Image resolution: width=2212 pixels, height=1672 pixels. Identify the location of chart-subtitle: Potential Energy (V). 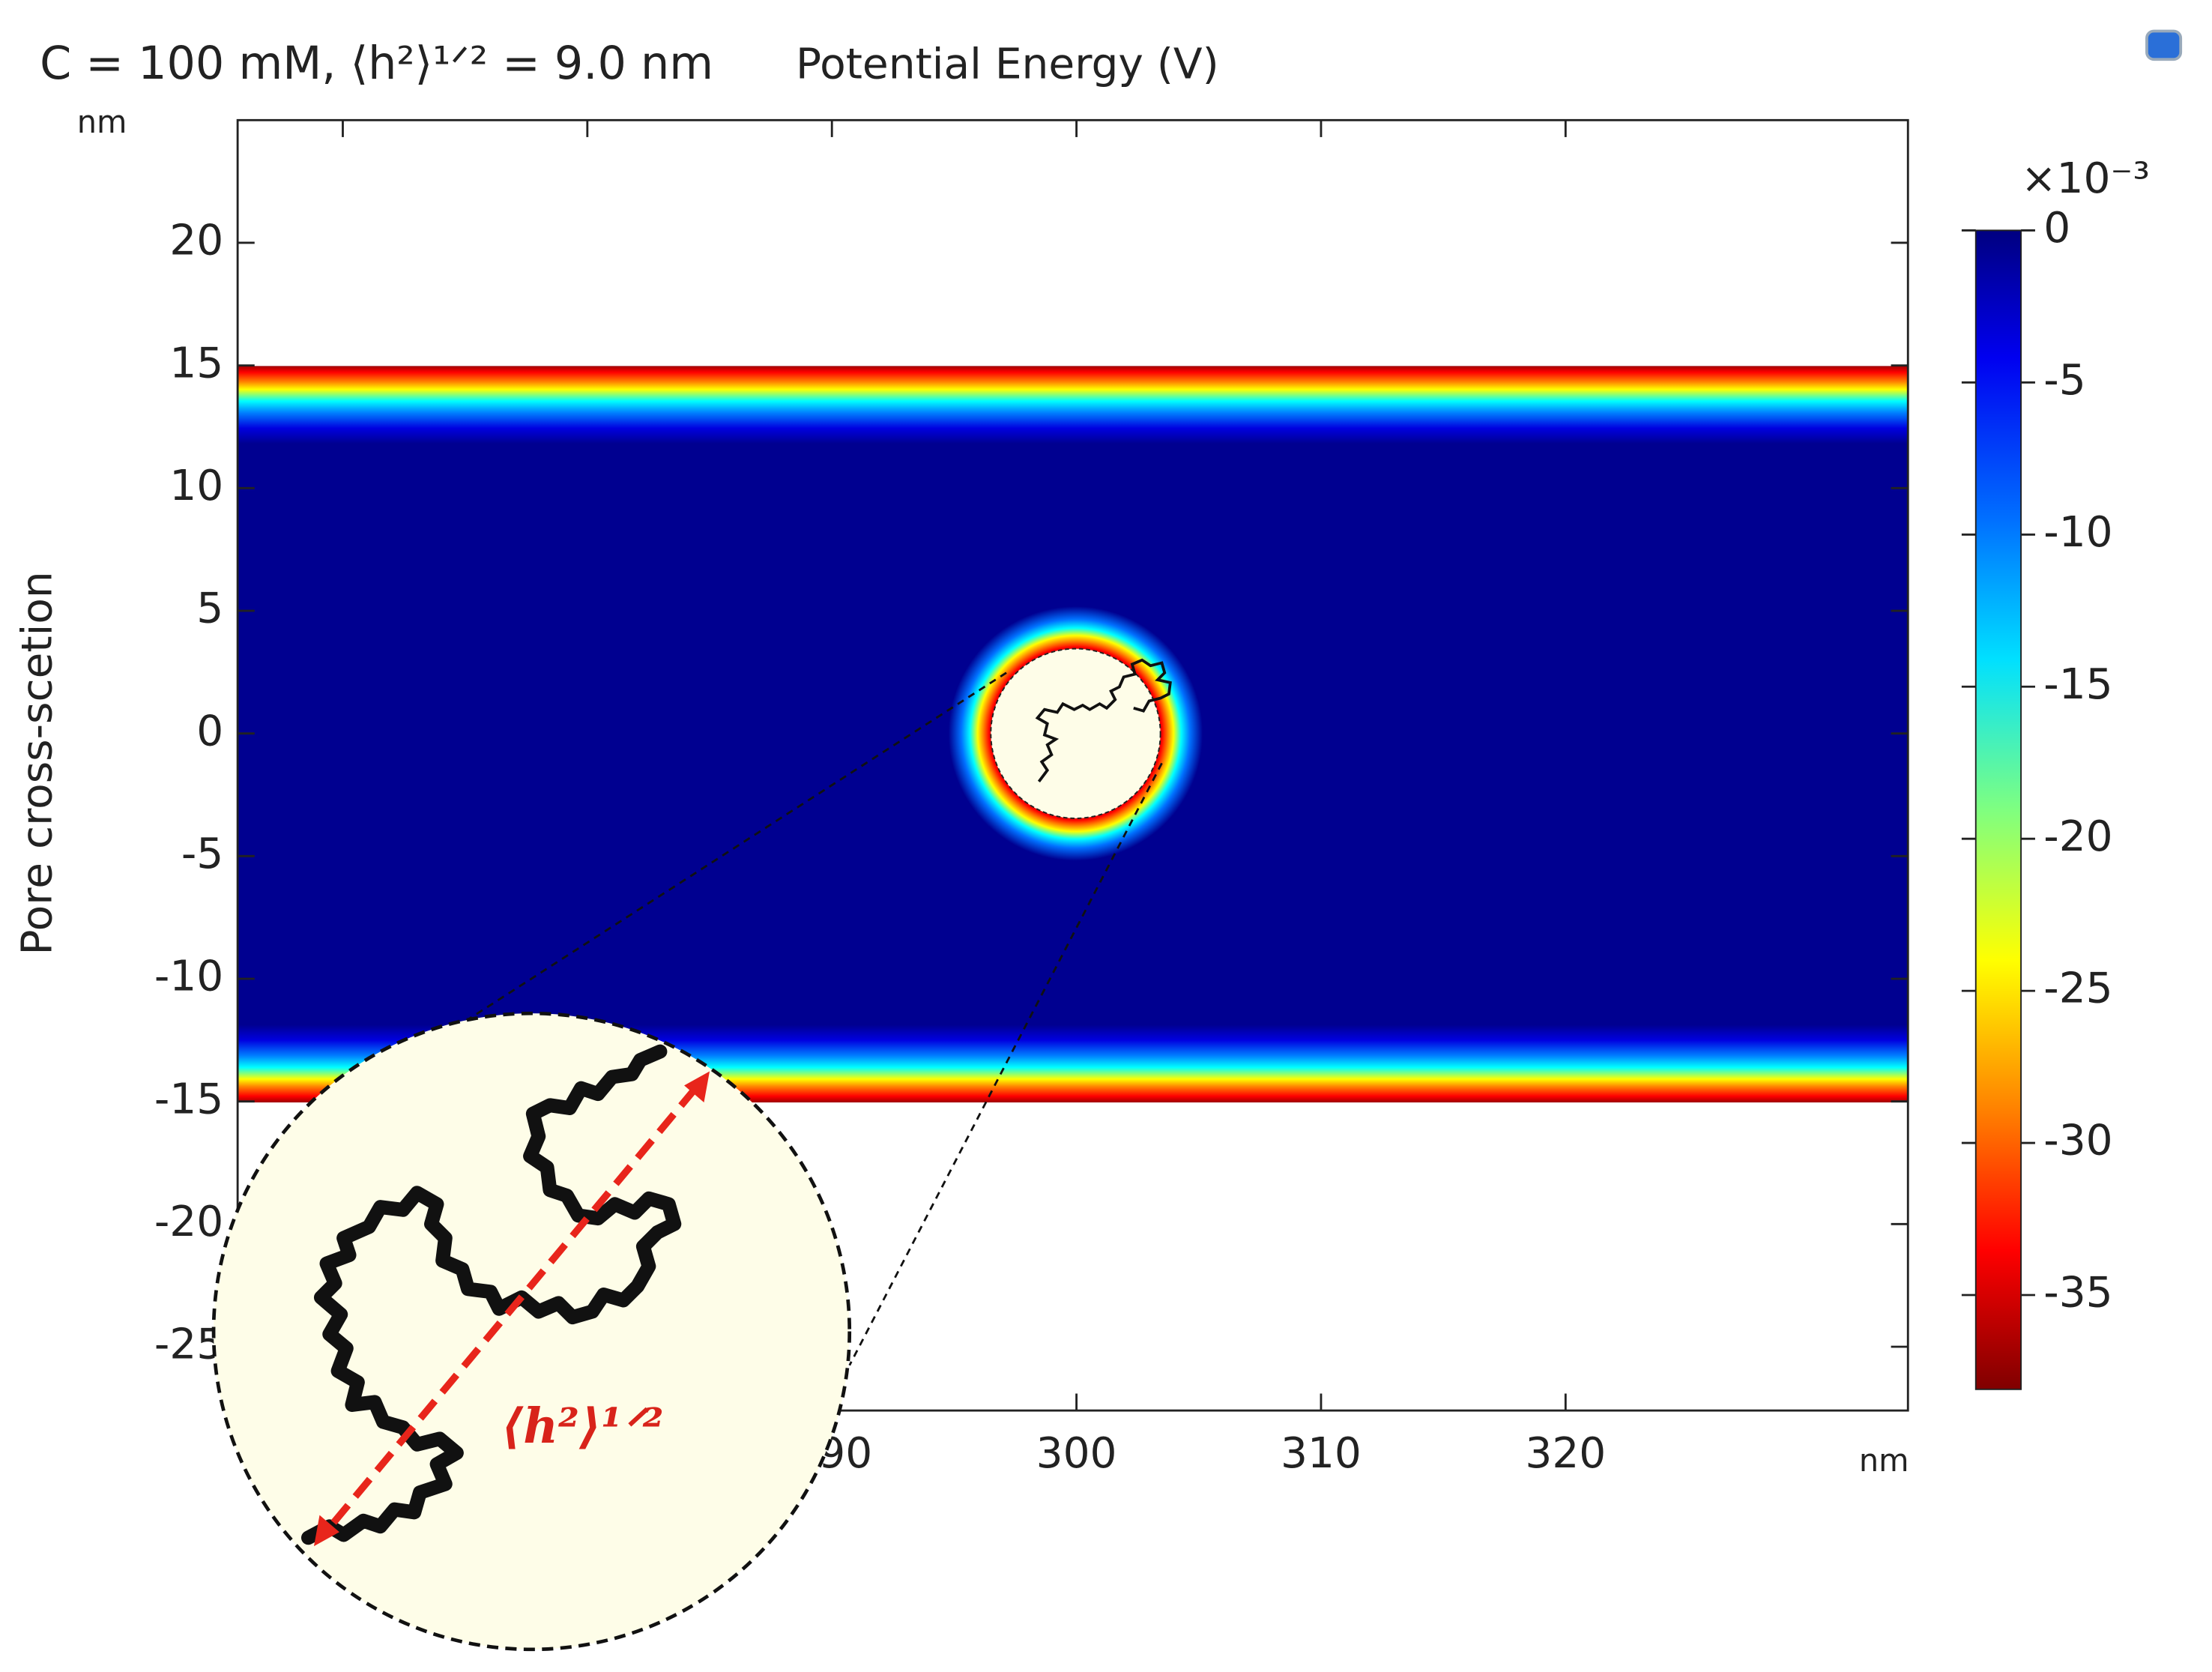
(1008, 63).